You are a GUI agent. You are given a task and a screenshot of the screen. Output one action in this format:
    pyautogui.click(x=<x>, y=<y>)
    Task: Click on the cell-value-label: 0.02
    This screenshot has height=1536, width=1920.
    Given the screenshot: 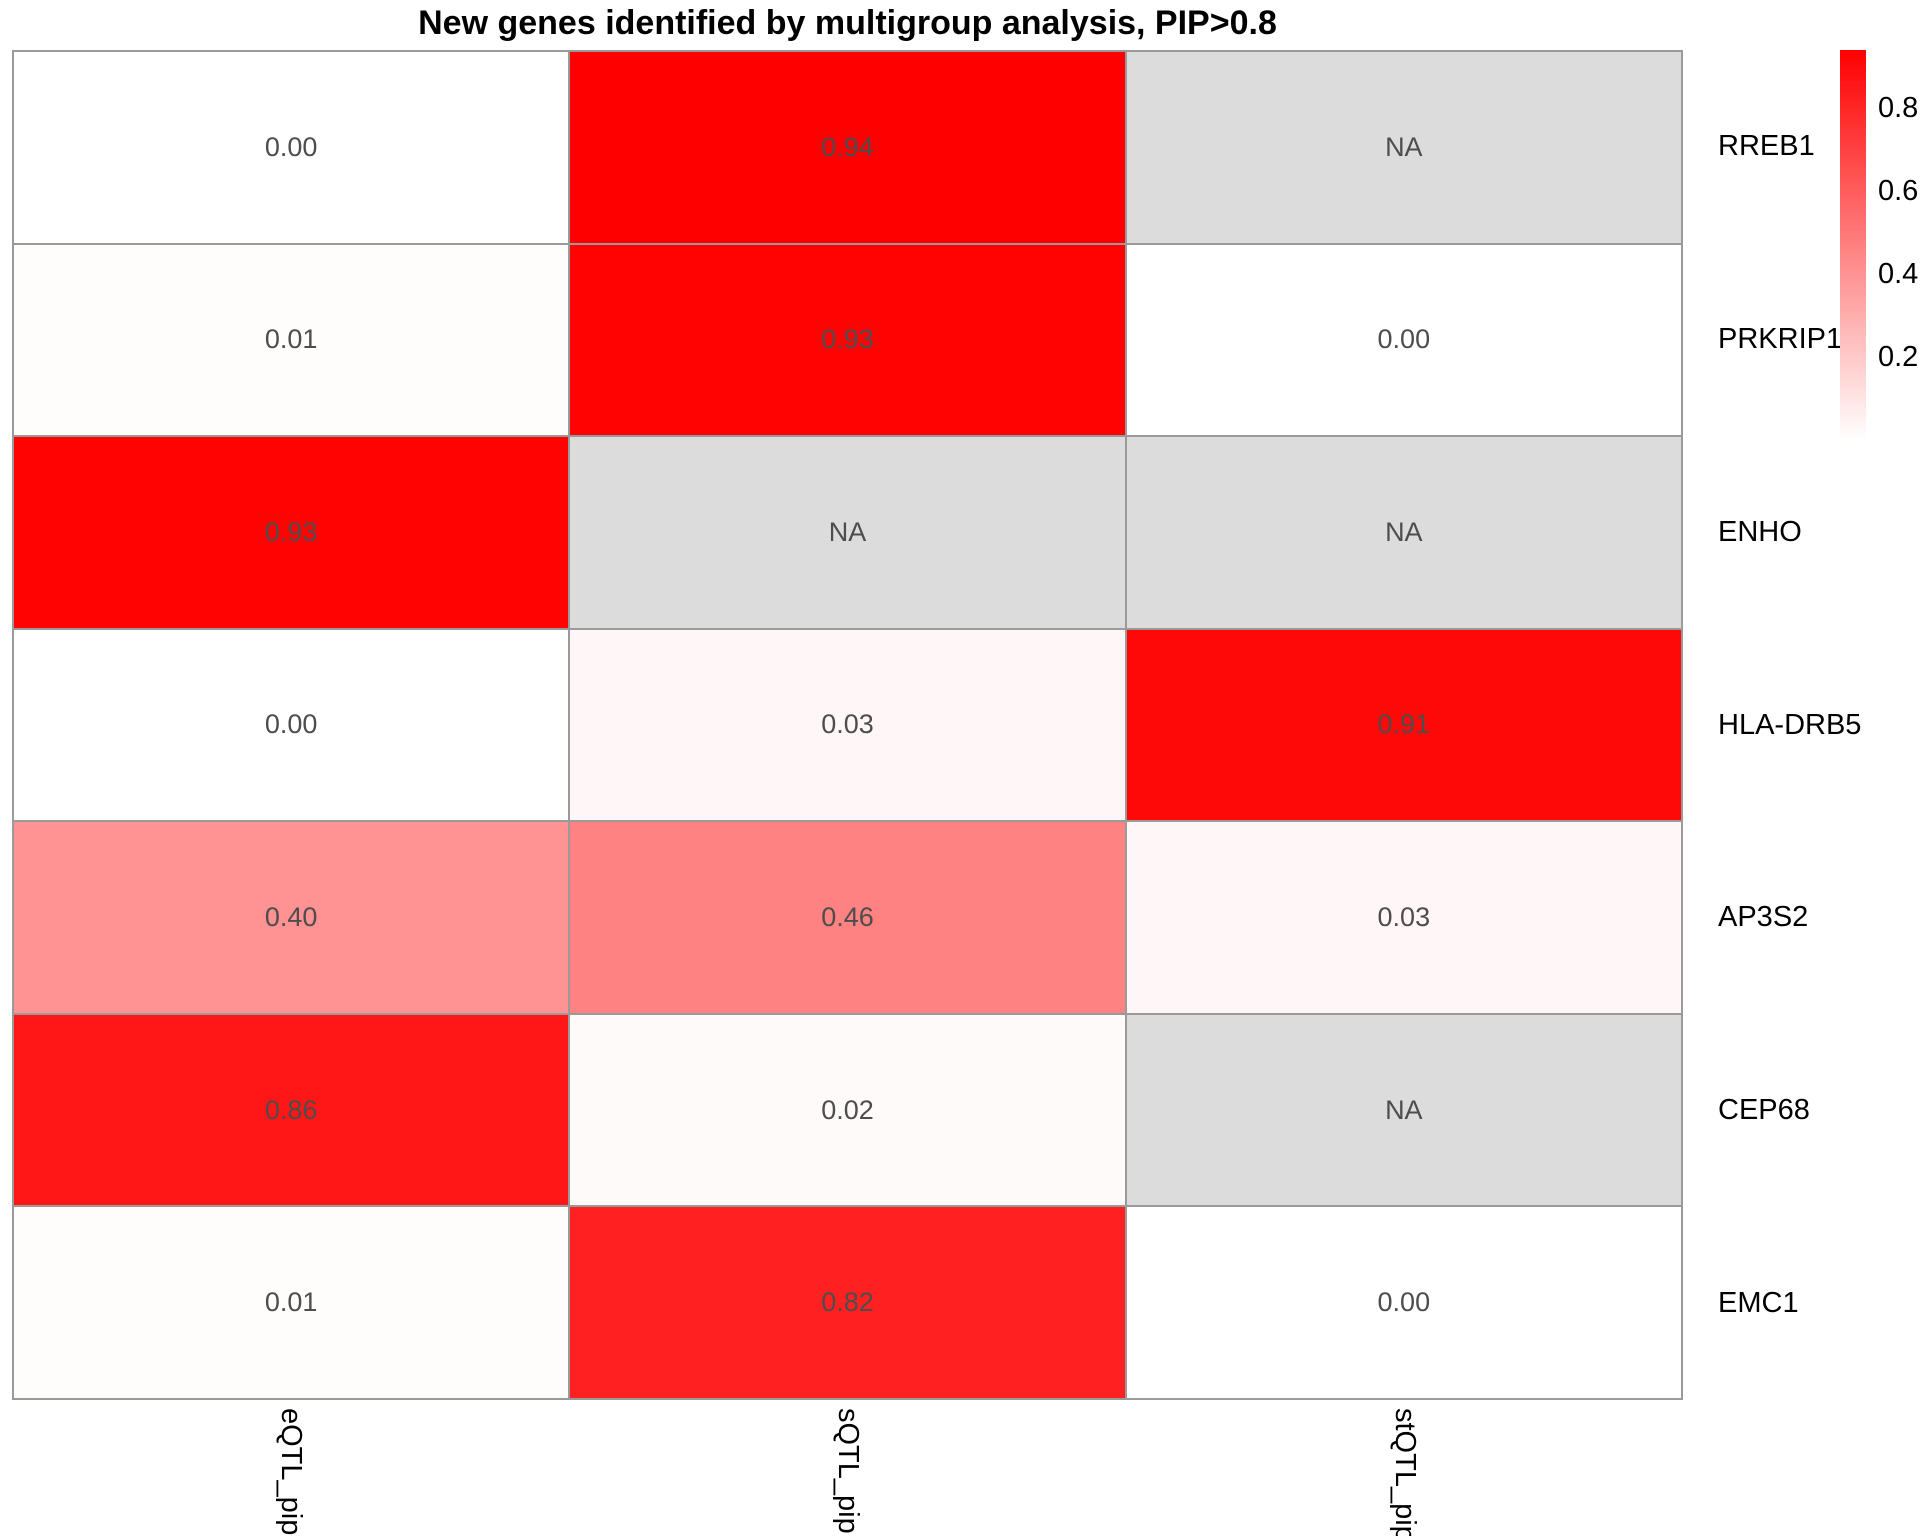 What is the action you would take?
    pyautogui.click(x=847, y=1109)
    